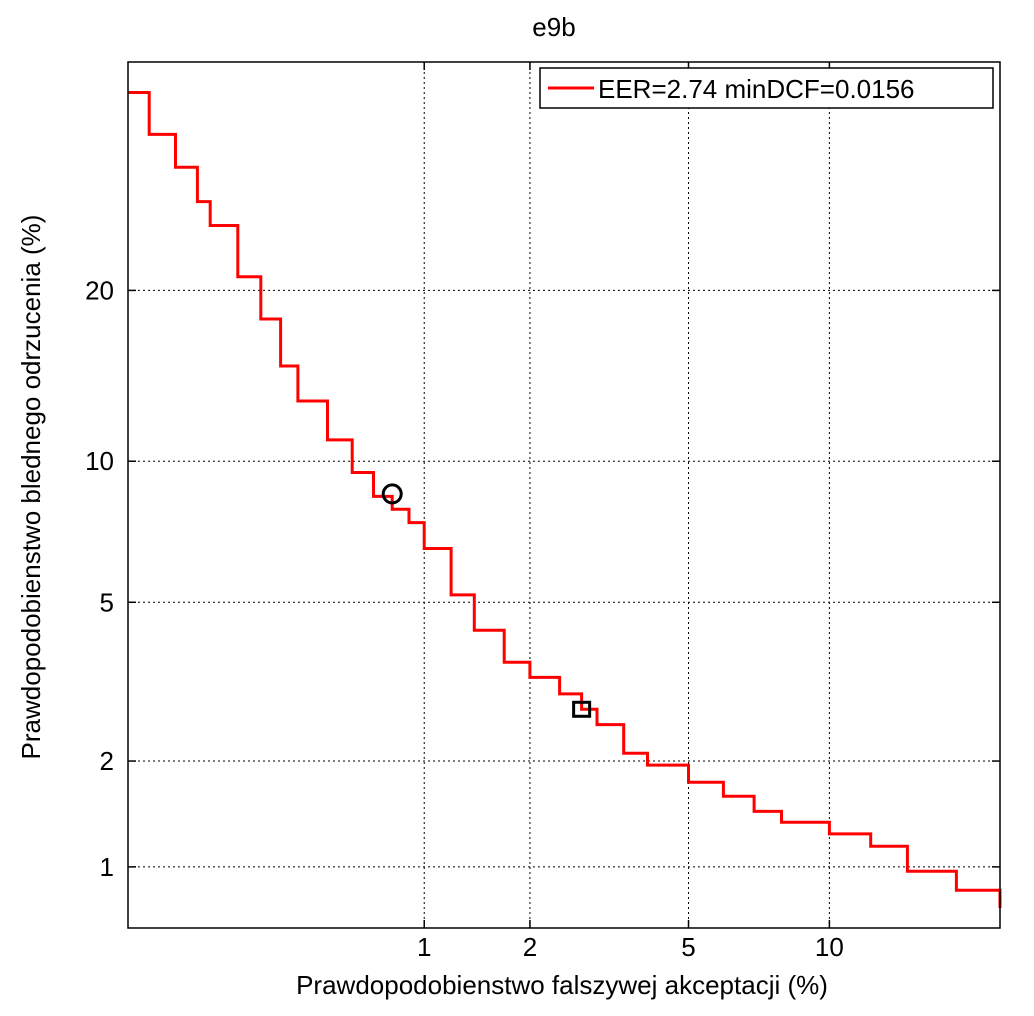  Describe the element at coordinates (553, 27) in the screenshot. I see `chart-title: e9b` at that location.